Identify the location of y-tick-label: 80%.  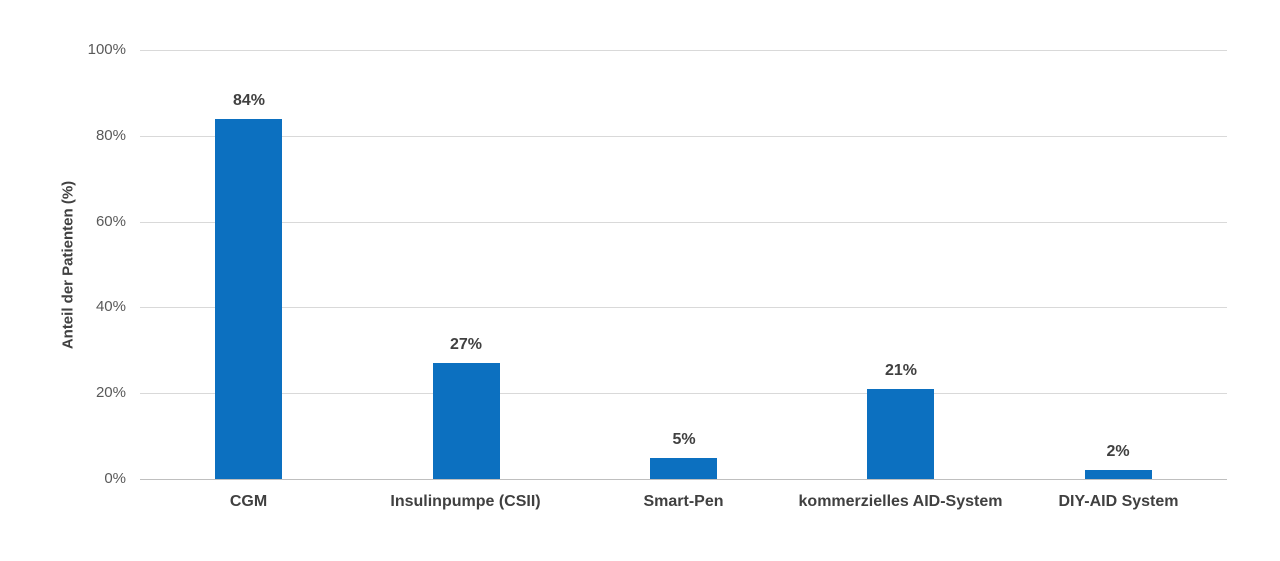
(110, 135).